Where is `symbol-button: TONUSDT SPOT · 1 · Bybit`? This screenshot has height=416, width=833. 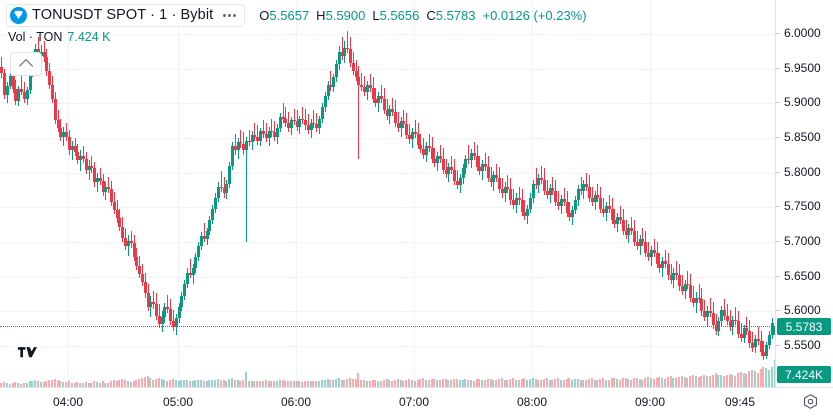 symbol-button: TONUSDT SPOT · 1 · Bybit is located at coordinates (126, 15).